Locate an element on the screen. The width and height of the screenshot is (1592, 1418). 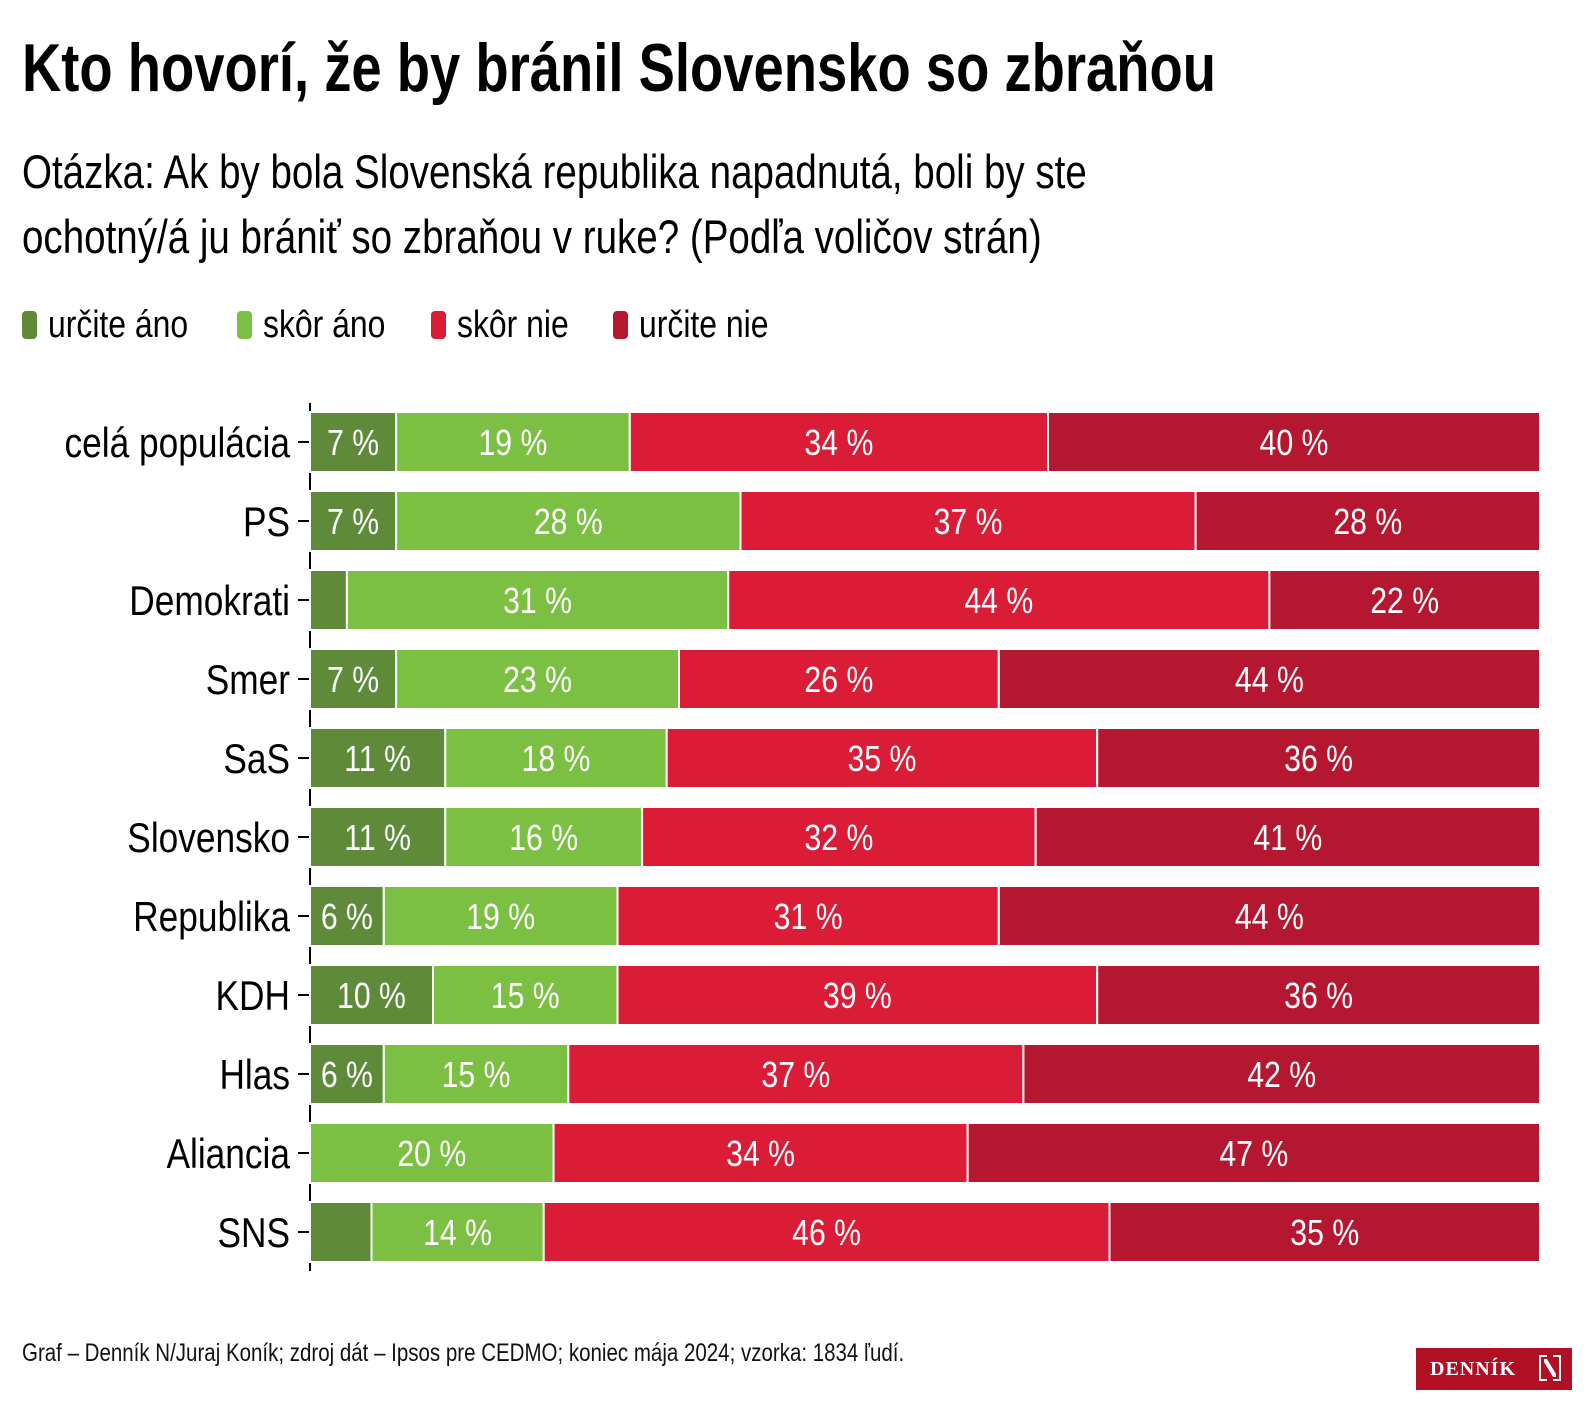
data-label: 41 % is located at coordinates (1287, 839).